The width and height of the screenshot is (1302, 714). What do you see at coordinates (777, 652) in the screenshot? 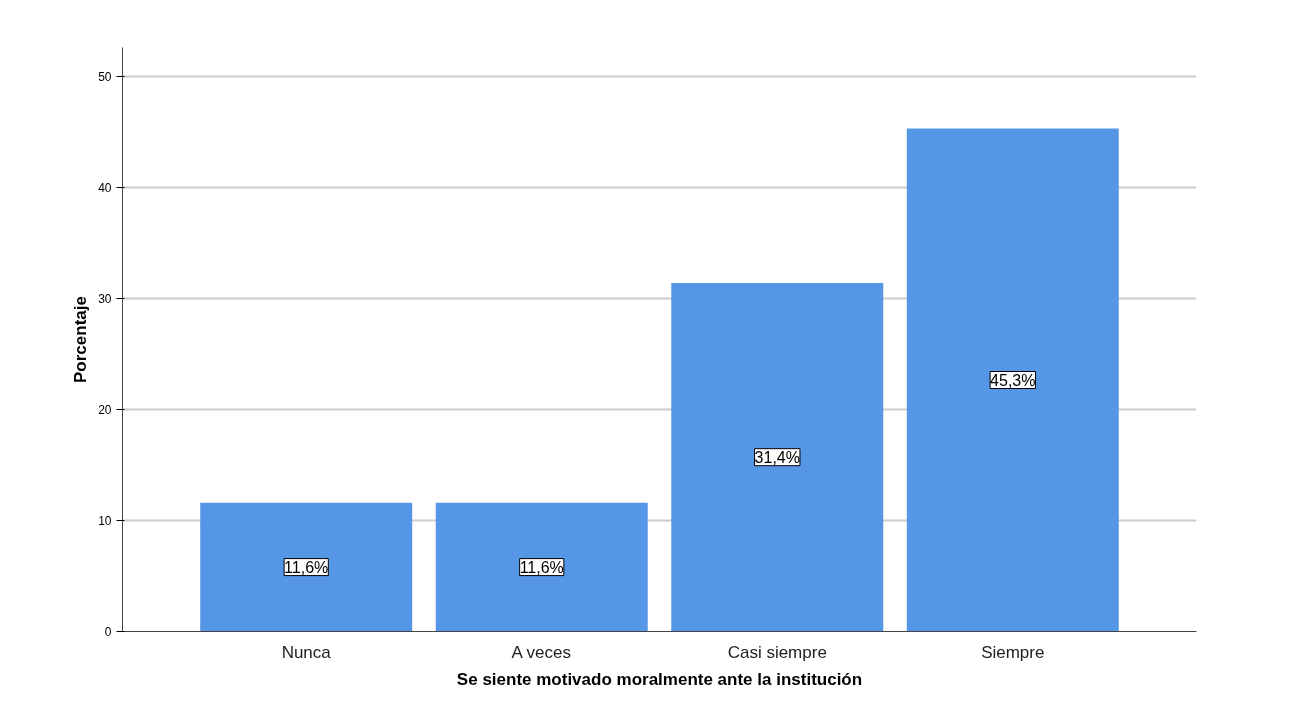
I see `x-tick-label: Casi siempre` at bounding box center [777, 652].